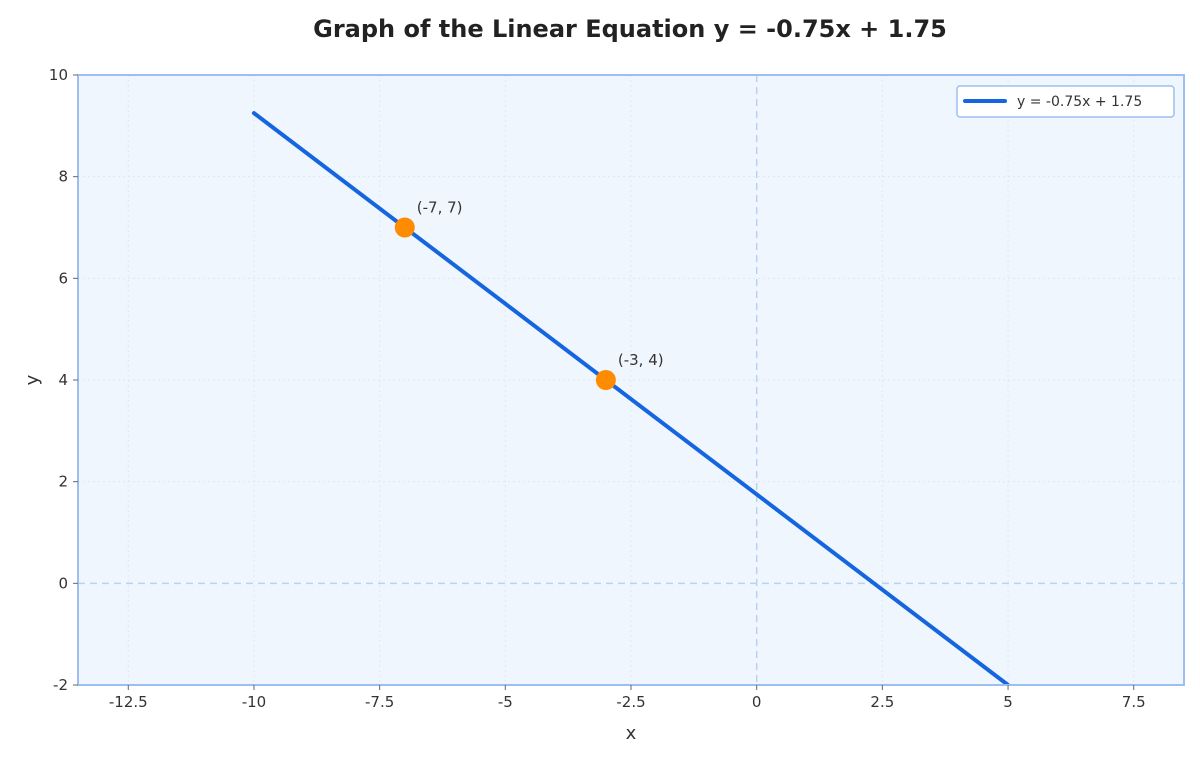 This screenshot has height=761, width=1200. What do you see at coordinates (379, 702) in the screenshot?
I see `x-tick-label-2: -7.5` at bounding box center [379, 702].